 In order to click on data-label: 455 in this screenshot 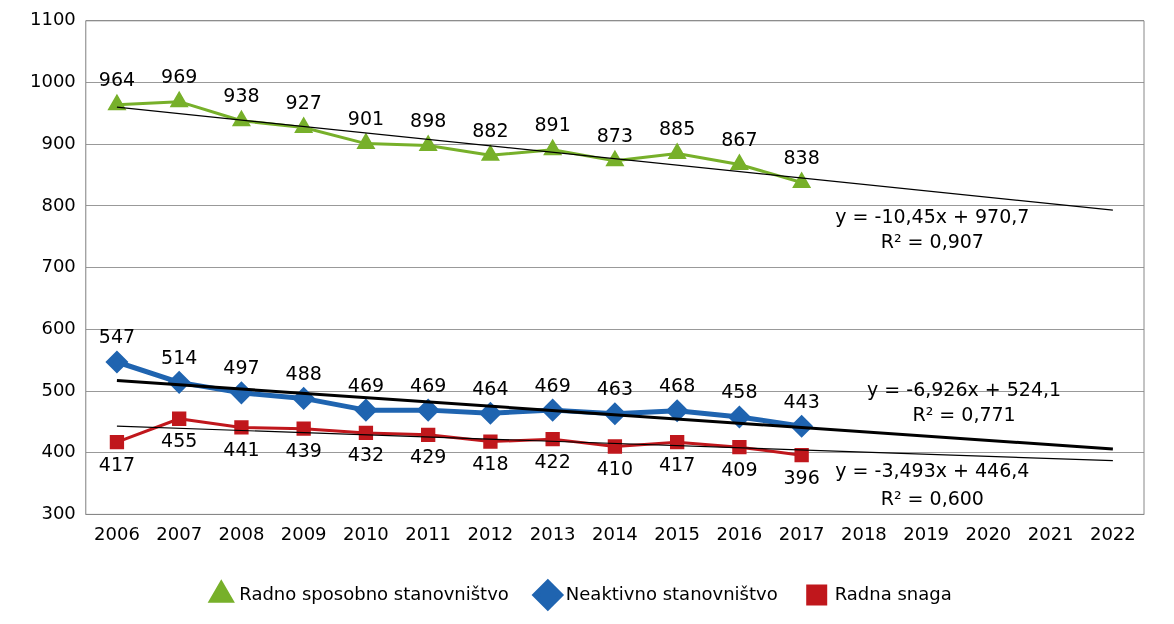, I will do `click(179, 440)`.